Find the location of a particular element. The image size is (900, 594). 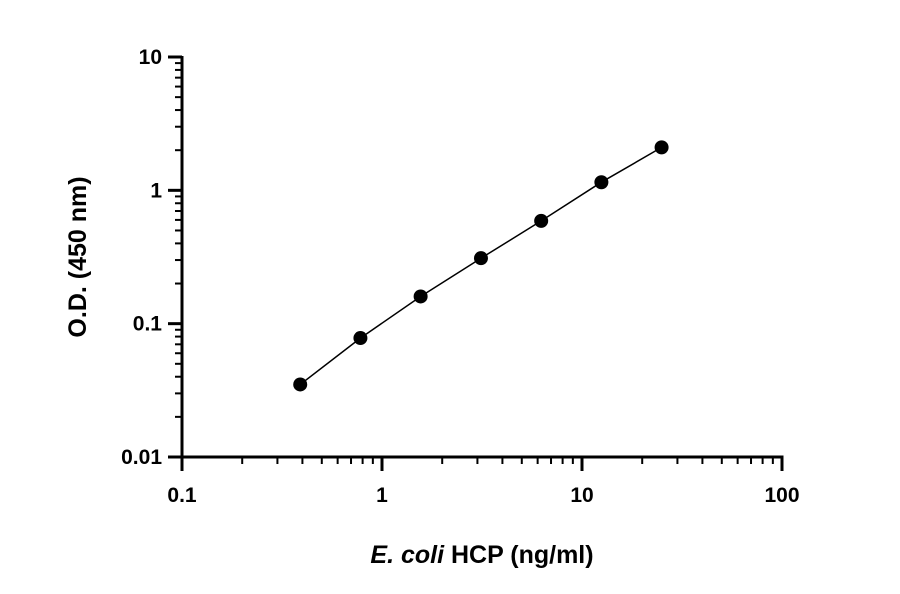

y-tick-label: 1 is located at coordinates (156, 190).